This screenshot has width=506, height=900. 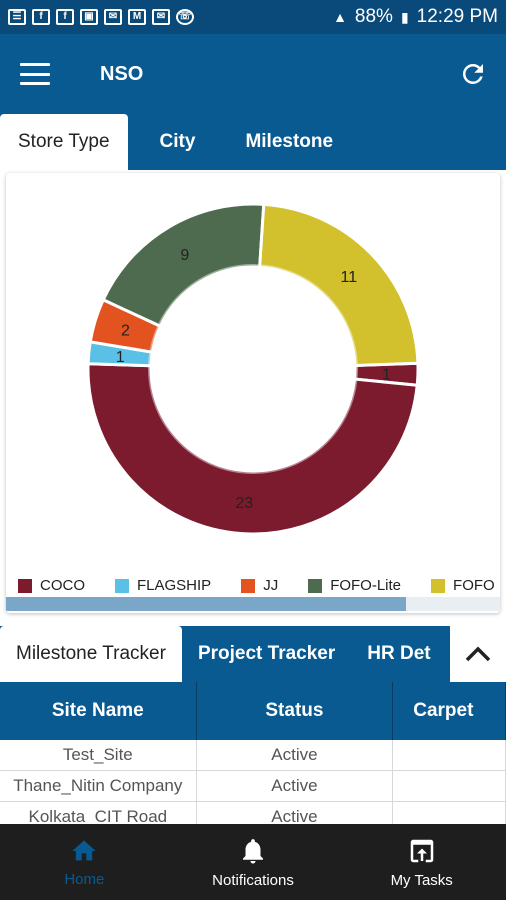 I want to click on nav-home-label: Home, so click(x=84, y=879).